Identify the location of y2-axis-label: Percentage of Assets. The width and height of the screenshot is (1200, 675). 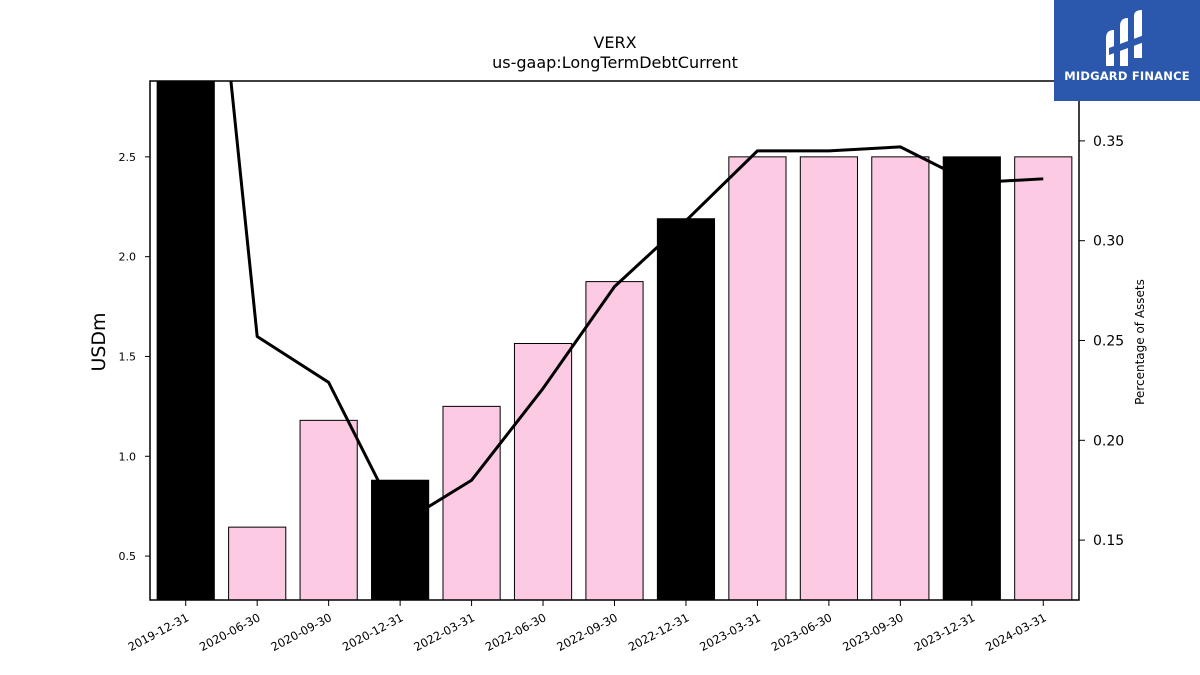
(1140, 342).